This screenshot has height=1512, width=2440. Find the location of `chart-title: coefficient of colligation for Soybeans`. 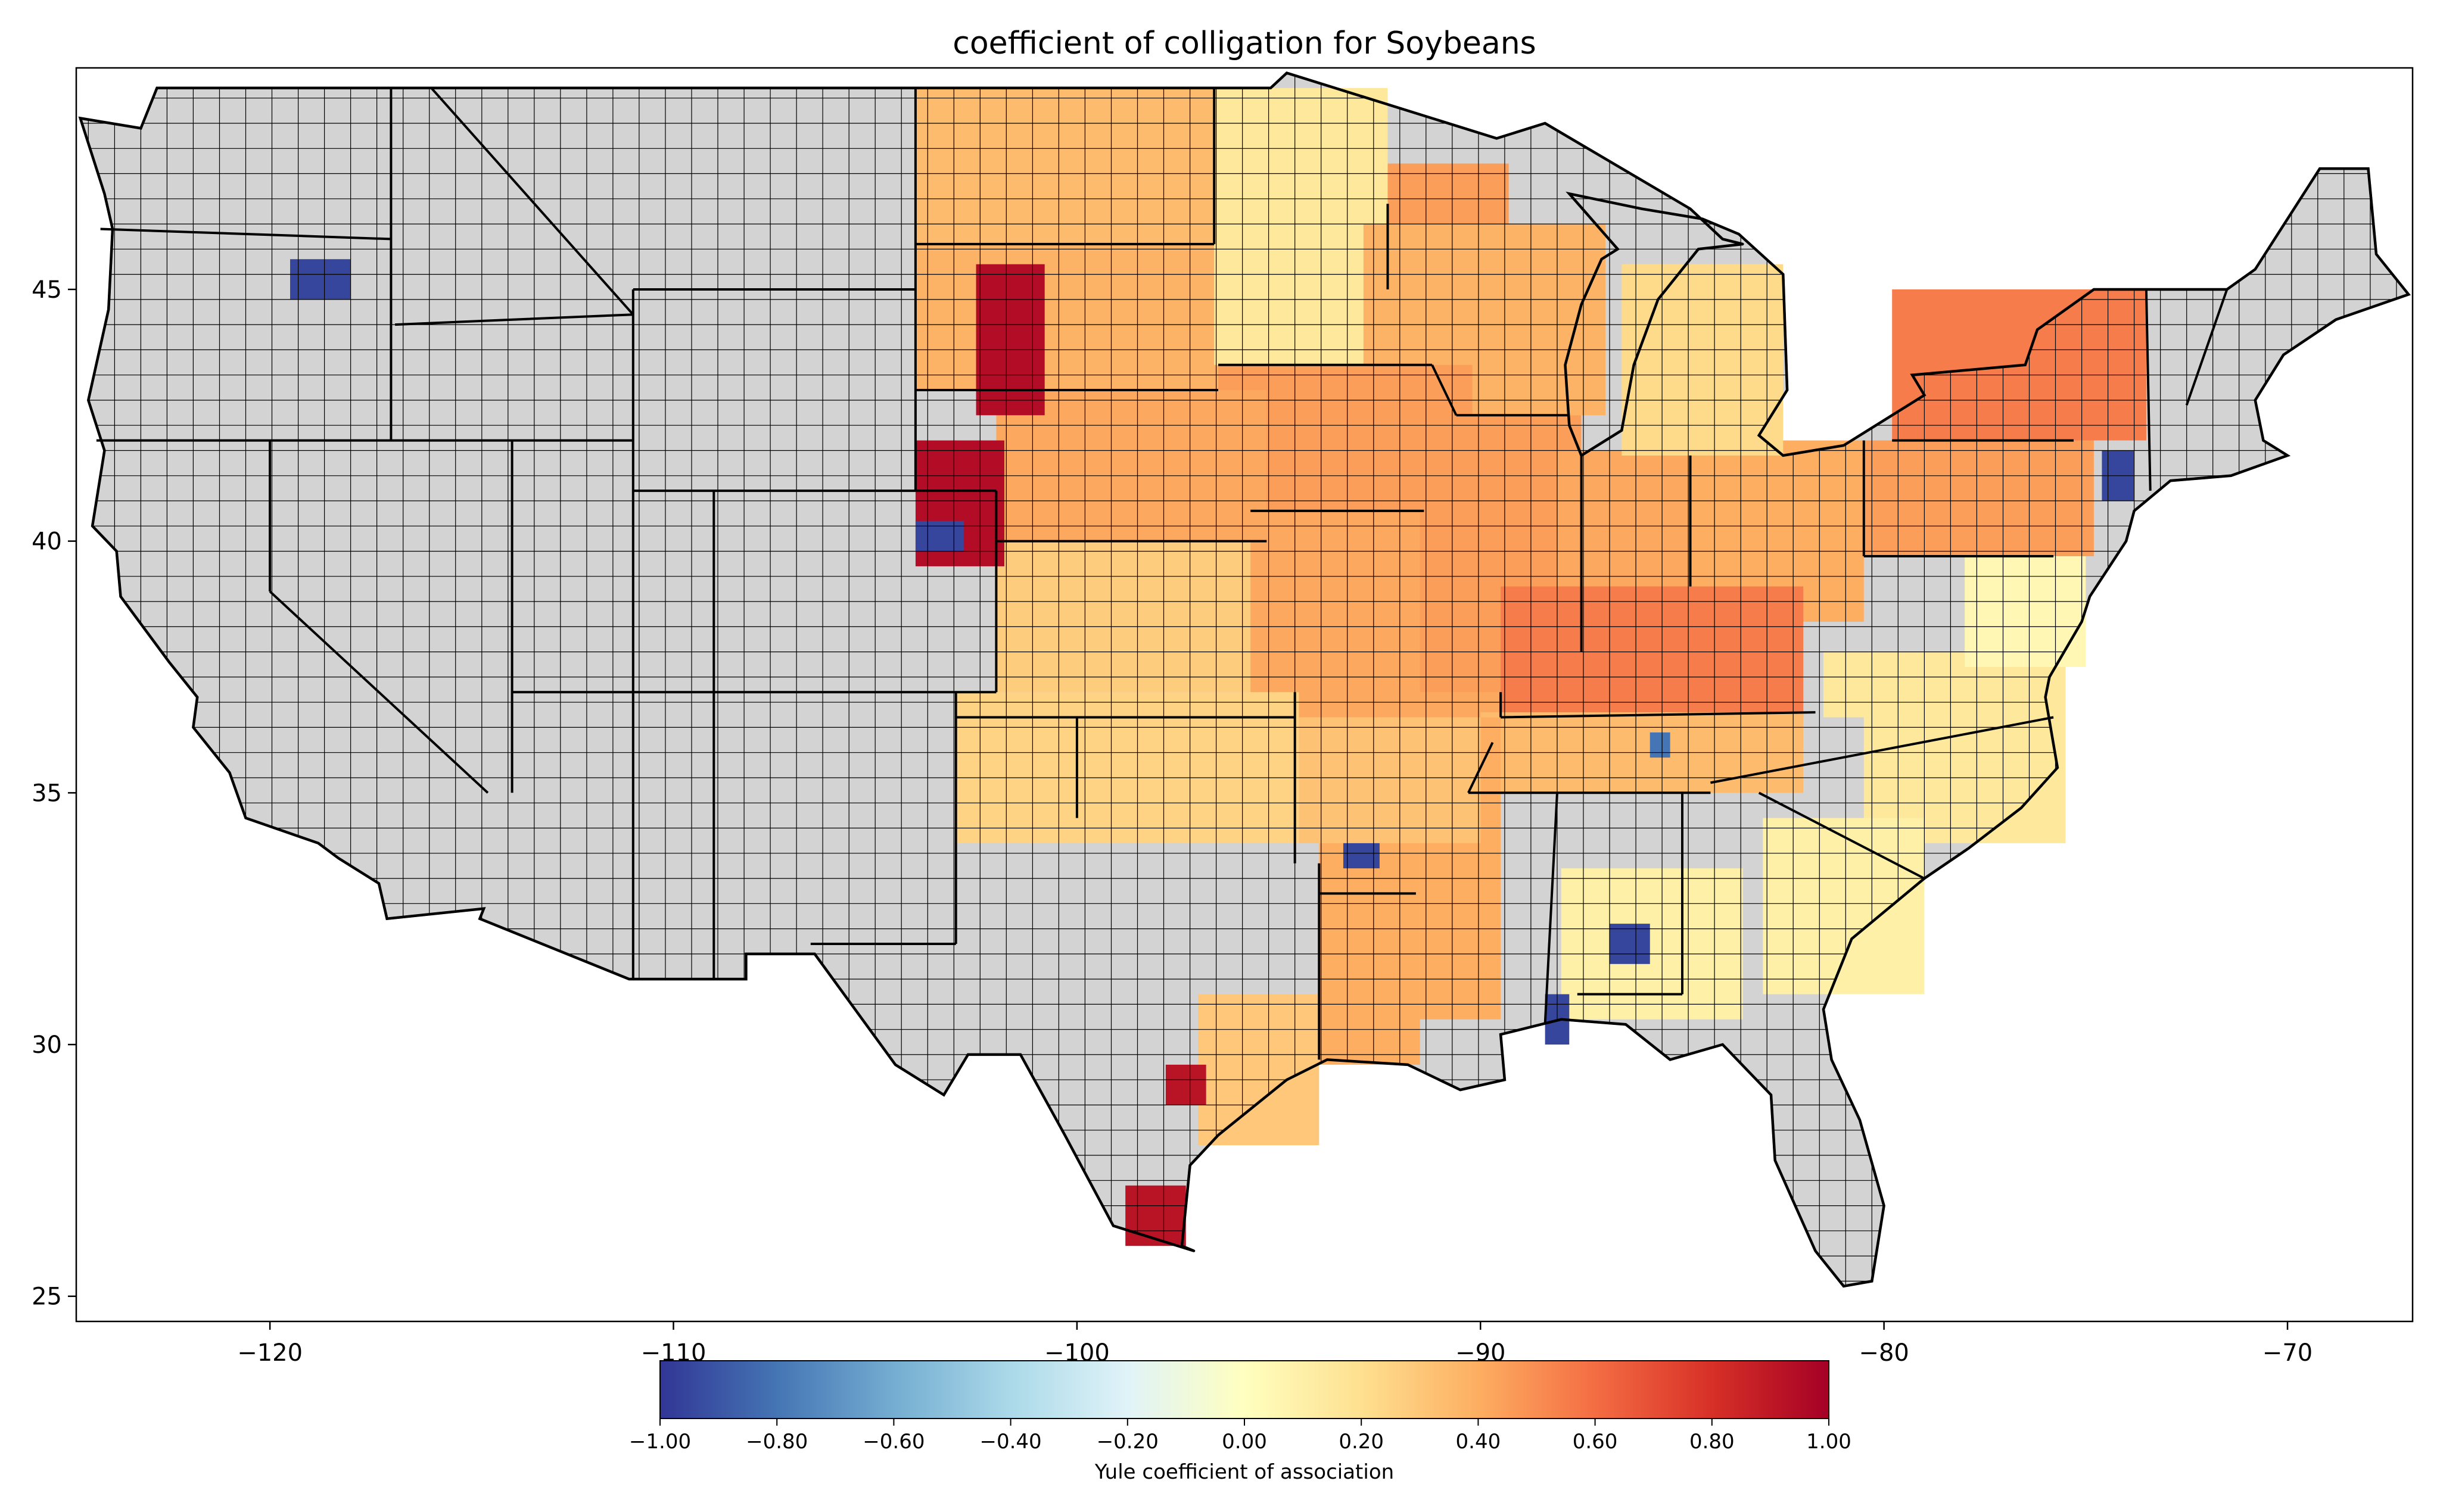

chart-title: coefficient of colligation for Soybeans is located at coordinates (1244, 43).